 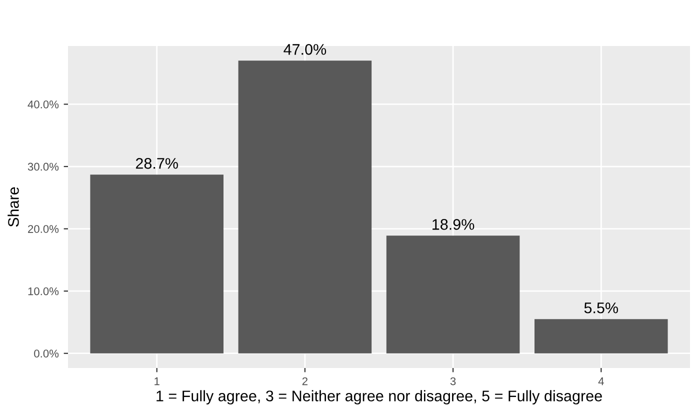 I want to click on y-axis-title: Share, so click(x=13, y=207).